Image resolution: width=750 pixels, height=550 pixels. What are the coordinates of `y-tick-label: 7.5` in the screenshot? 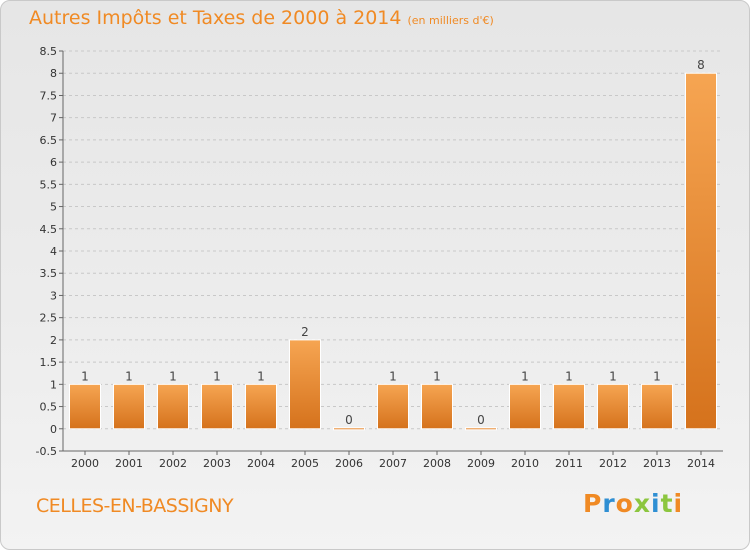 It's located at (49, 95).